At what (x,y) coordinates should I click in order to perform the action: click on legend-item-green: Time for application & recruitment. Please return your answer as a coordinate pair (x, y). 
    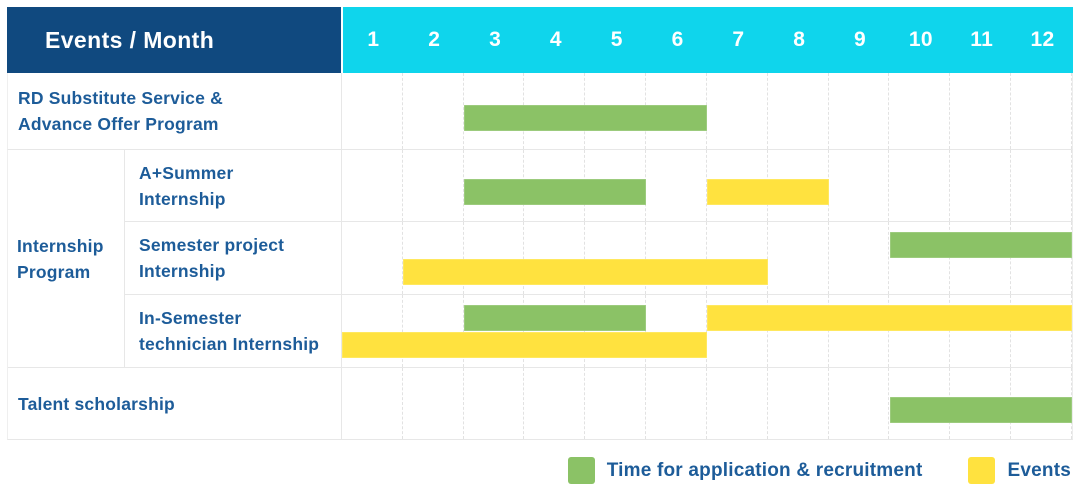
    Looking at the image, I should click on (745, 470).